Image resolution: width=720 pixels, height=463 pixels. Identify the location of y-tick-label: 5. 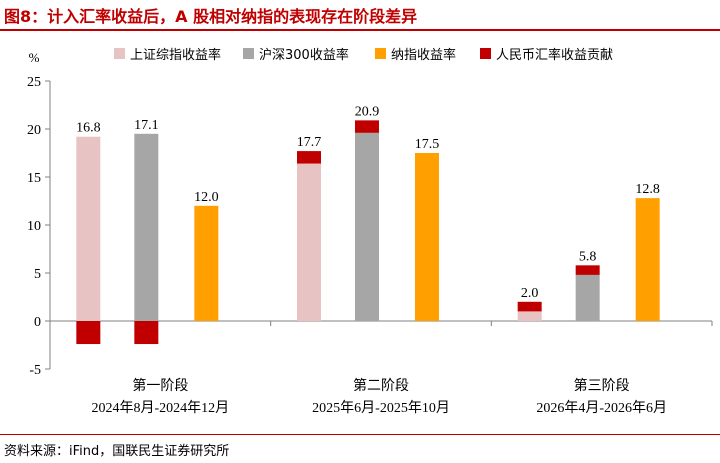
(37, 274).